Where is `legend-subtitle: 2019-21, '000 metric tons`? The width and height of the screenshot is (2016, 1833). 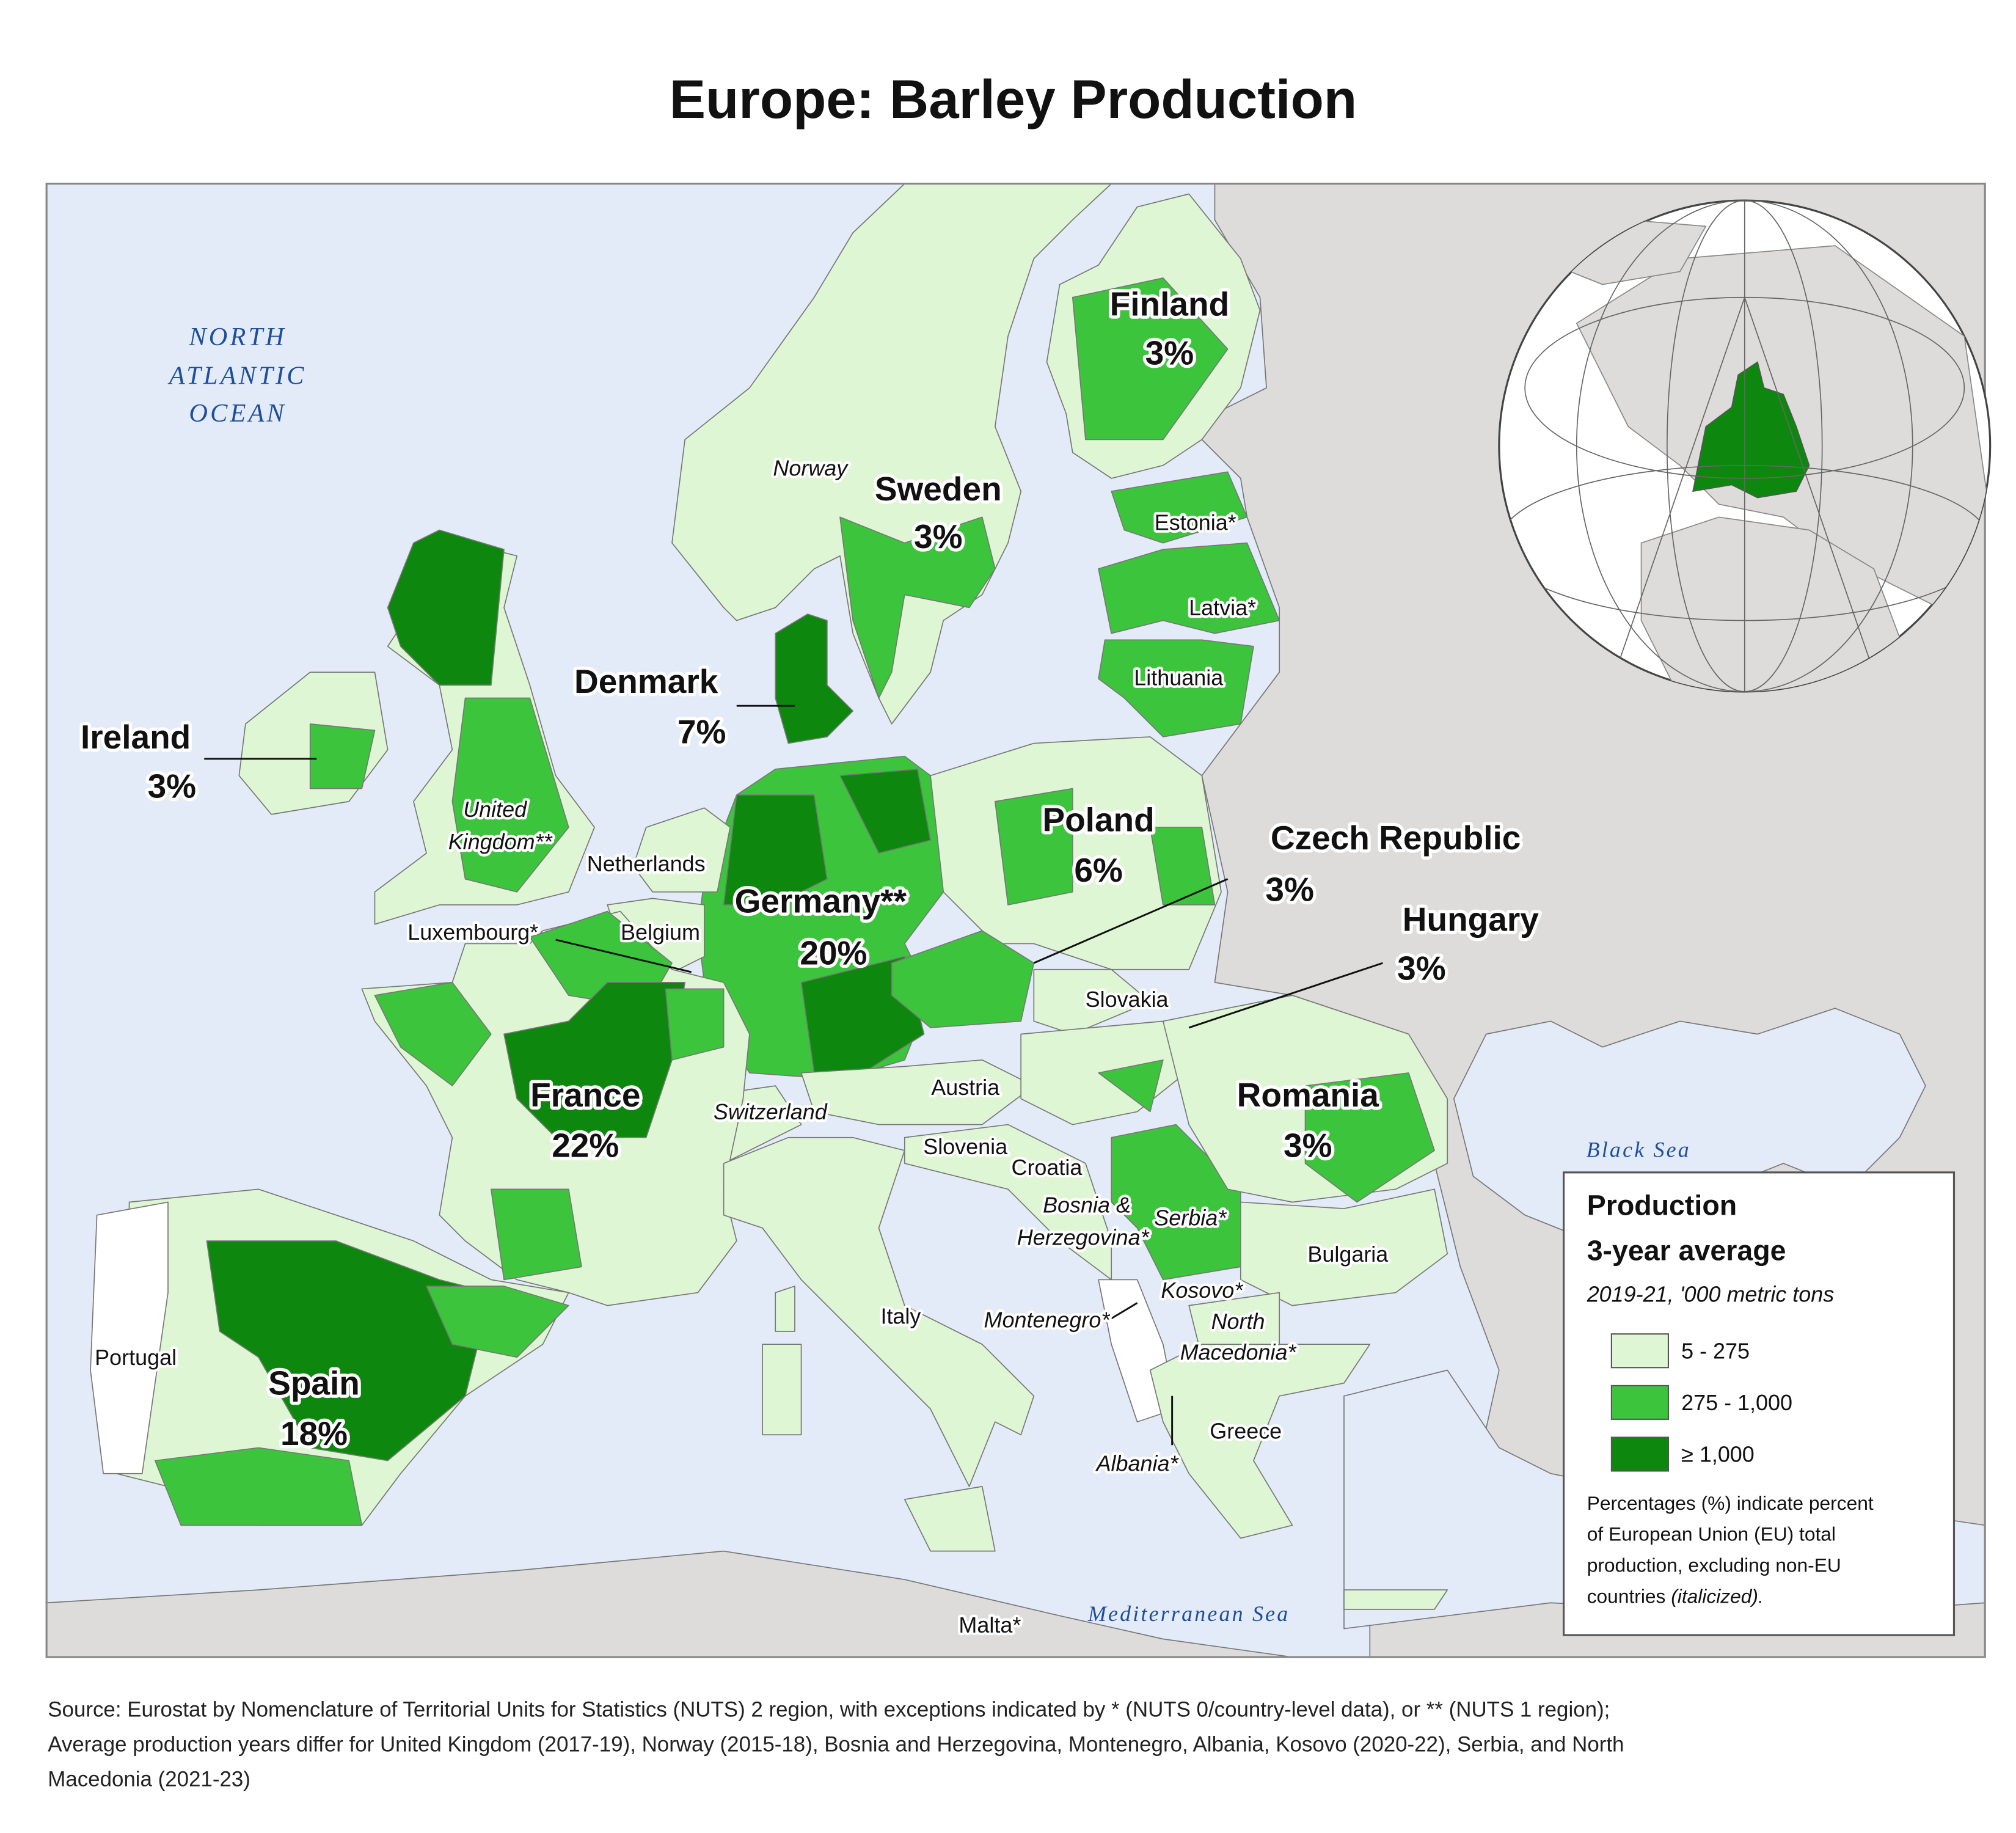 legend-subtitle: 2019-21, '000 metric tons is located at coordinates (1711, 1293).